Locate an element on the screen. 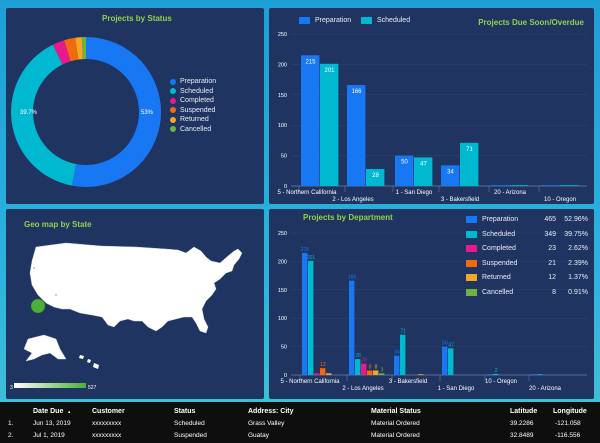 This screenshot has height=443, width=600. legend-count: 23 is located at coordinates (552, 248).